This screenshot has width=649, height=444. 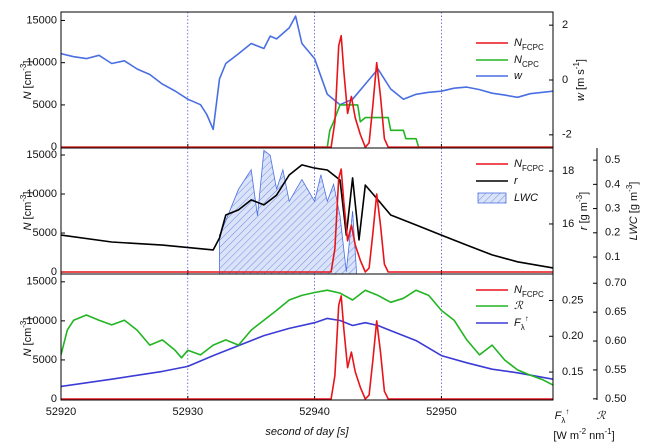 I want to click on y3-axis-label: LWC [g m-3], so click(x=632, y=211).